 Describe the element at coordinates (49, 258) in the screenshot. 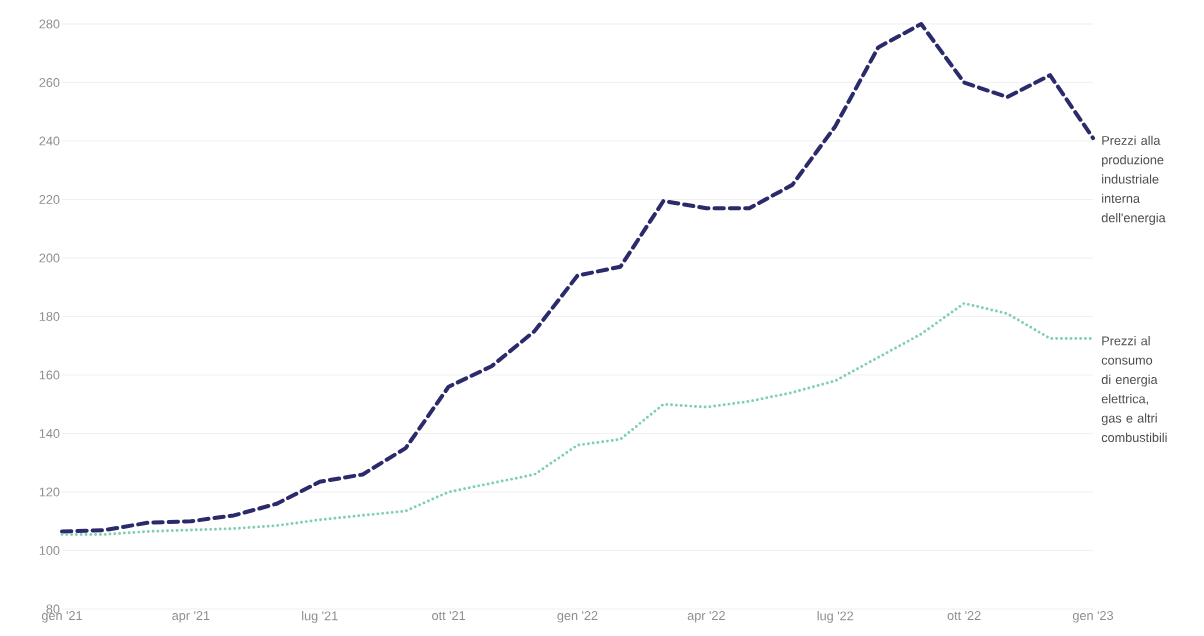

I see `y-tick-label: 200` at that location.